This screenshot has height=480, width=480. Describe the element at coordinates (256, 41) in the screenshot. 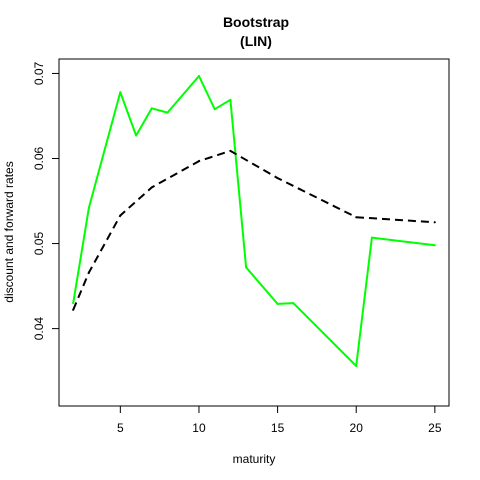

I see `chart-subtitle: (LIN)` at that location.